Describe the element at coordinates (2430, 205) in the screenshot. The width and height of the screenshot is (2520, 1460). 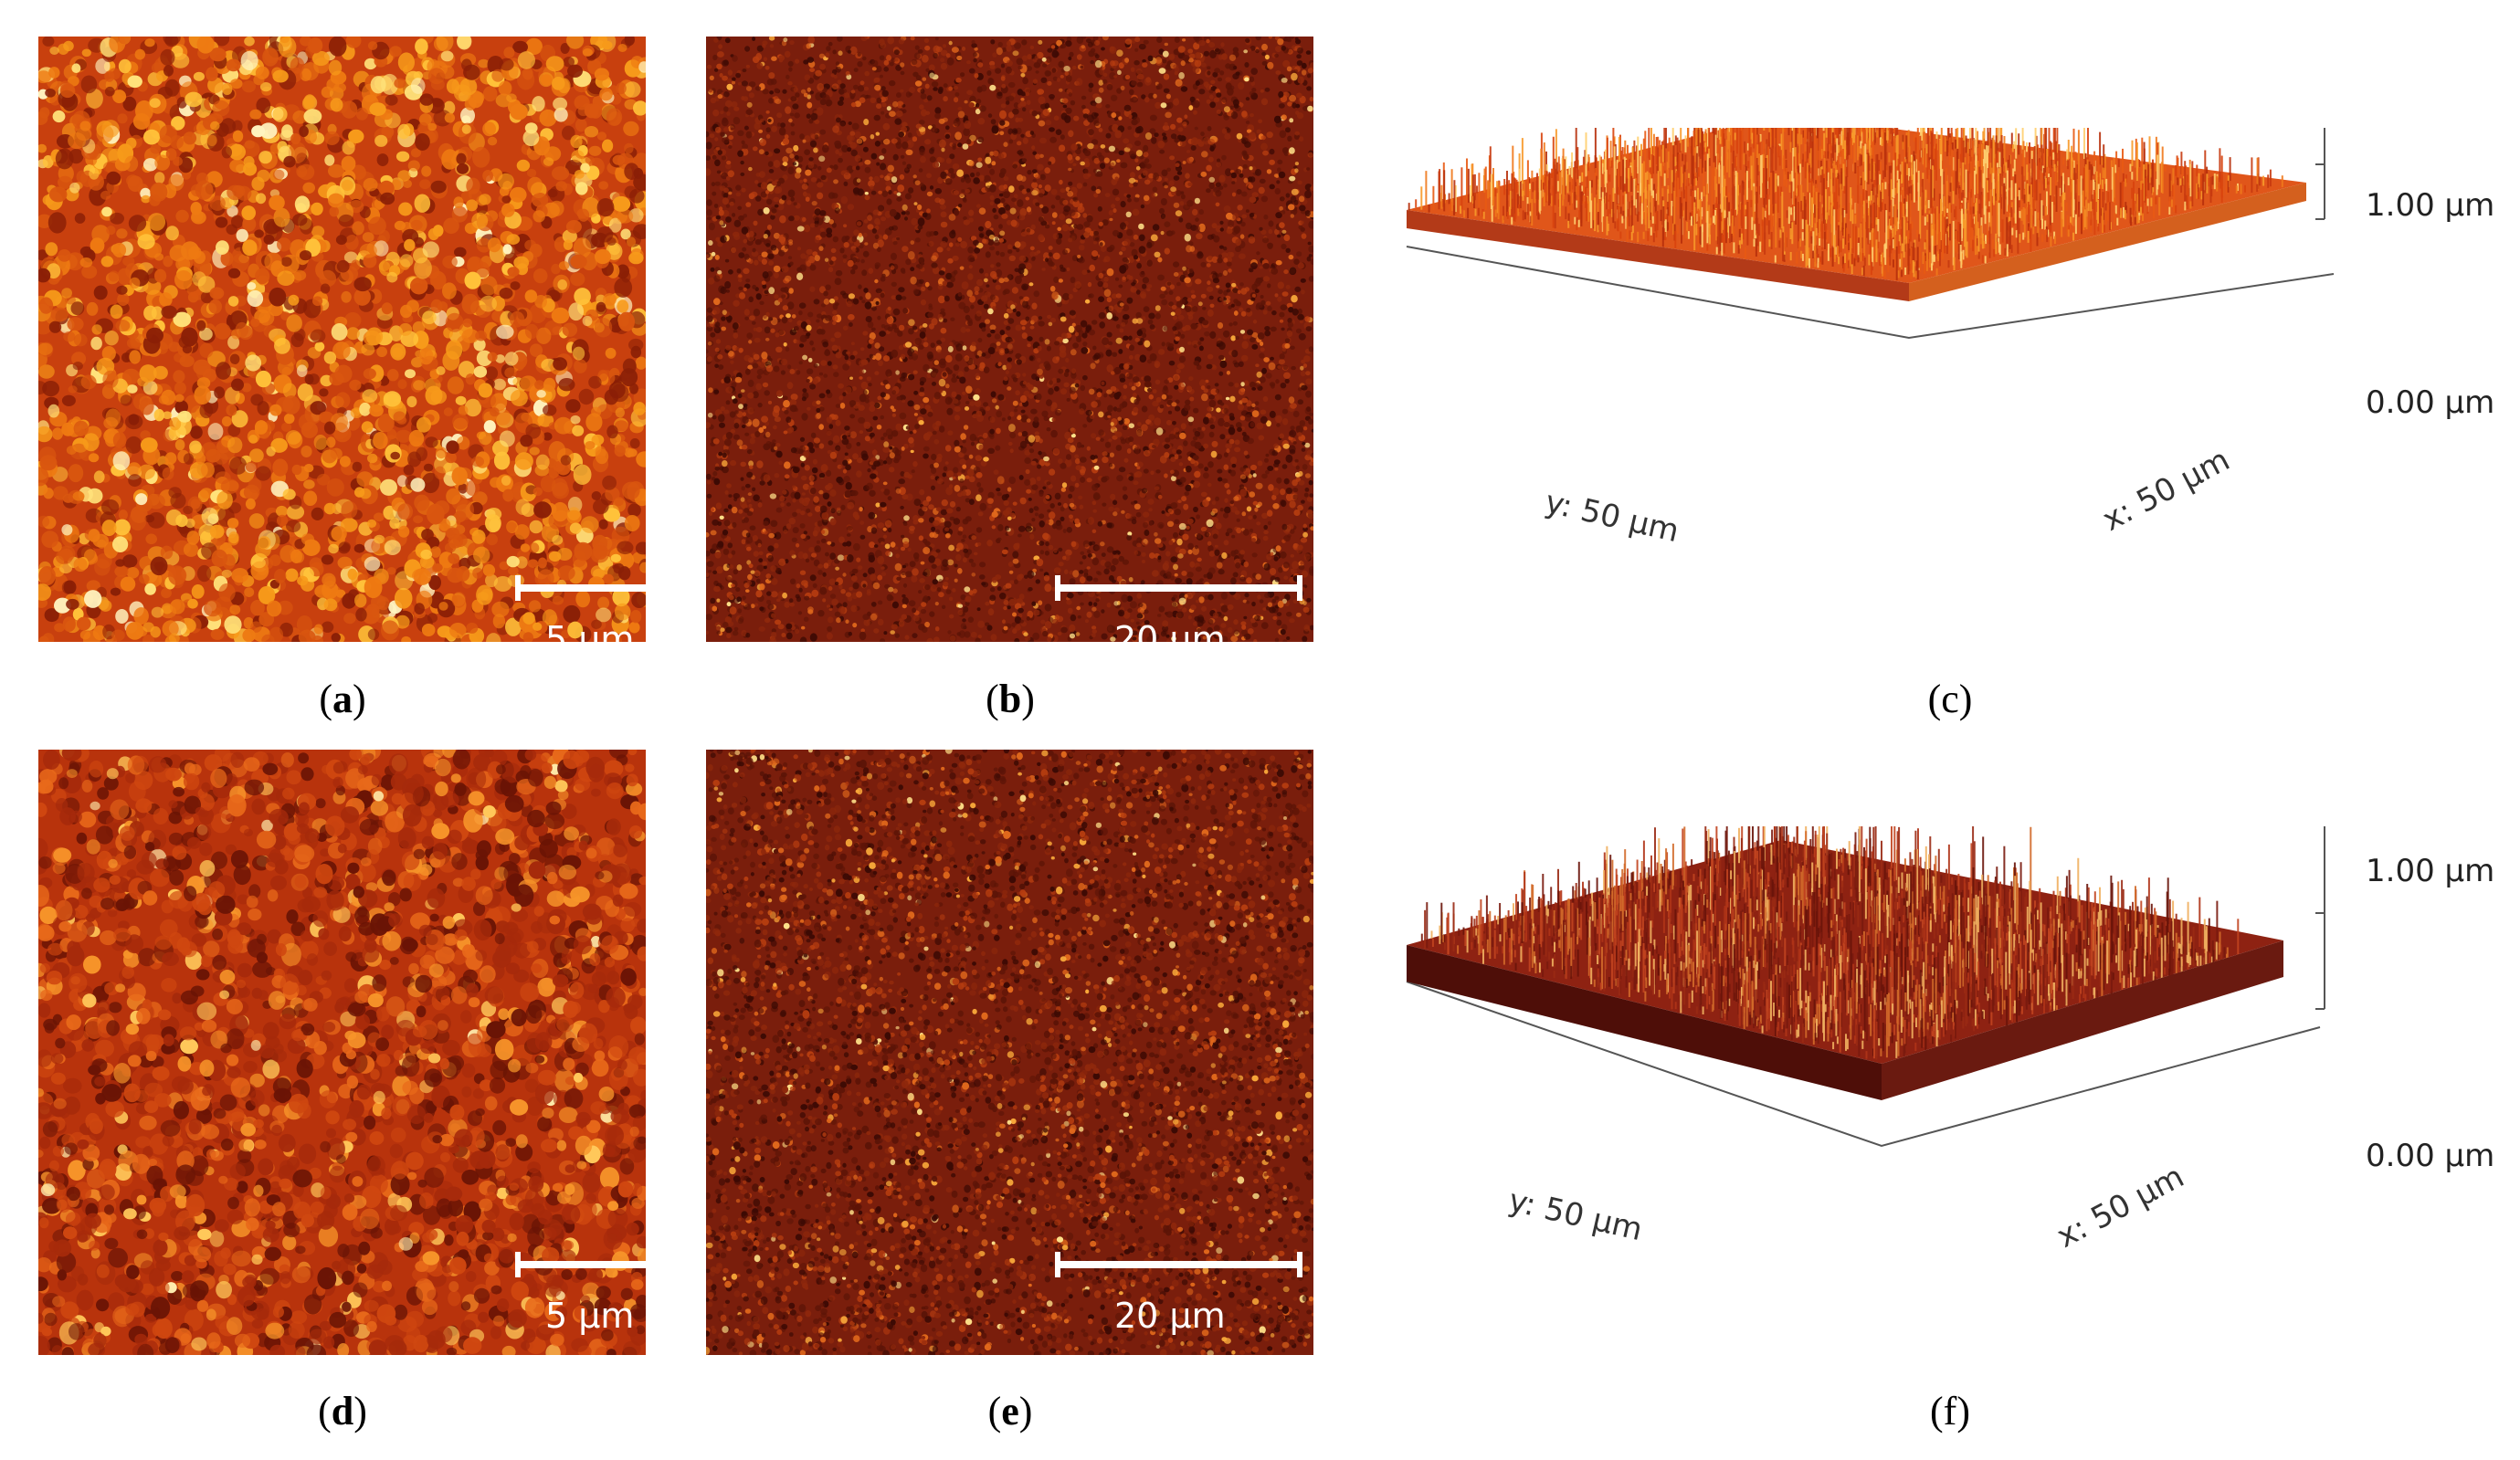
I see `height-max-label-c: 1.00 µm` at that location.